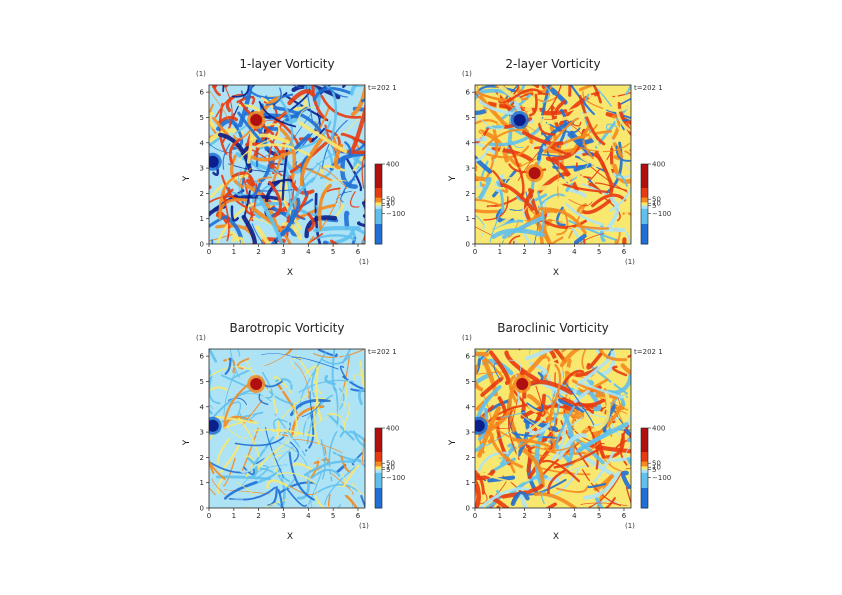  I want to click on panel-title: 2-layer Vorticity, so click(552, 64).